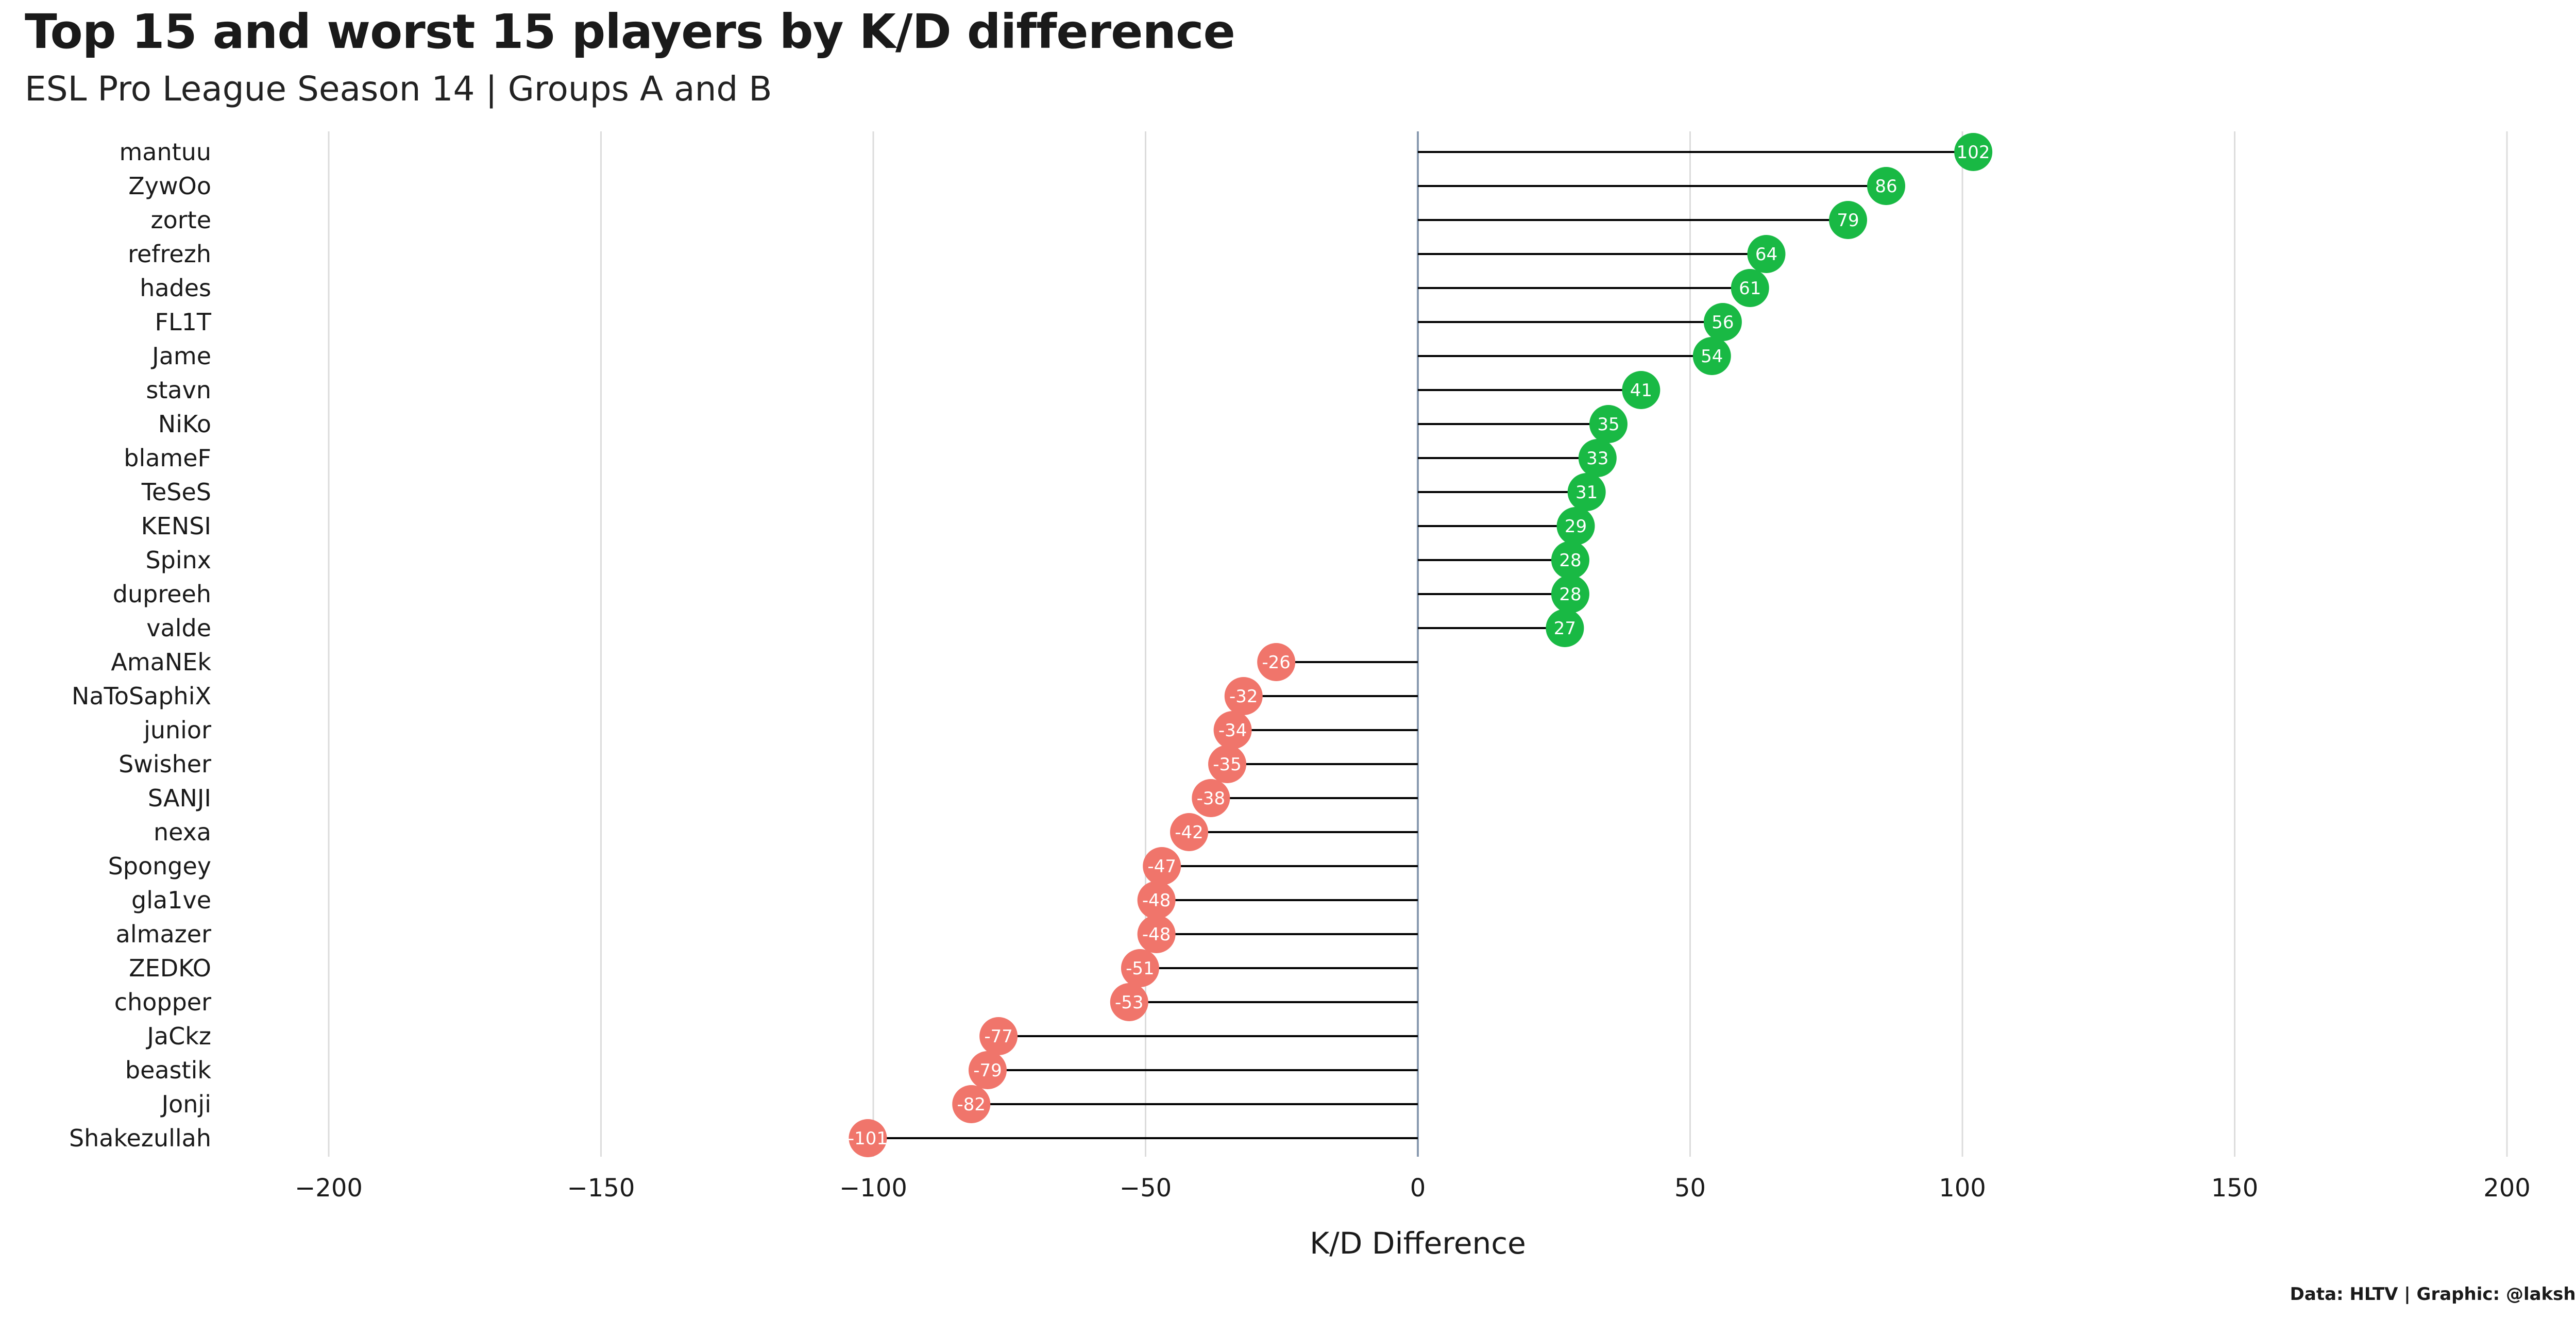 The width and height of the screenshot is (2576, 1319). I want to click on player-label: hades, so click(175, 288).